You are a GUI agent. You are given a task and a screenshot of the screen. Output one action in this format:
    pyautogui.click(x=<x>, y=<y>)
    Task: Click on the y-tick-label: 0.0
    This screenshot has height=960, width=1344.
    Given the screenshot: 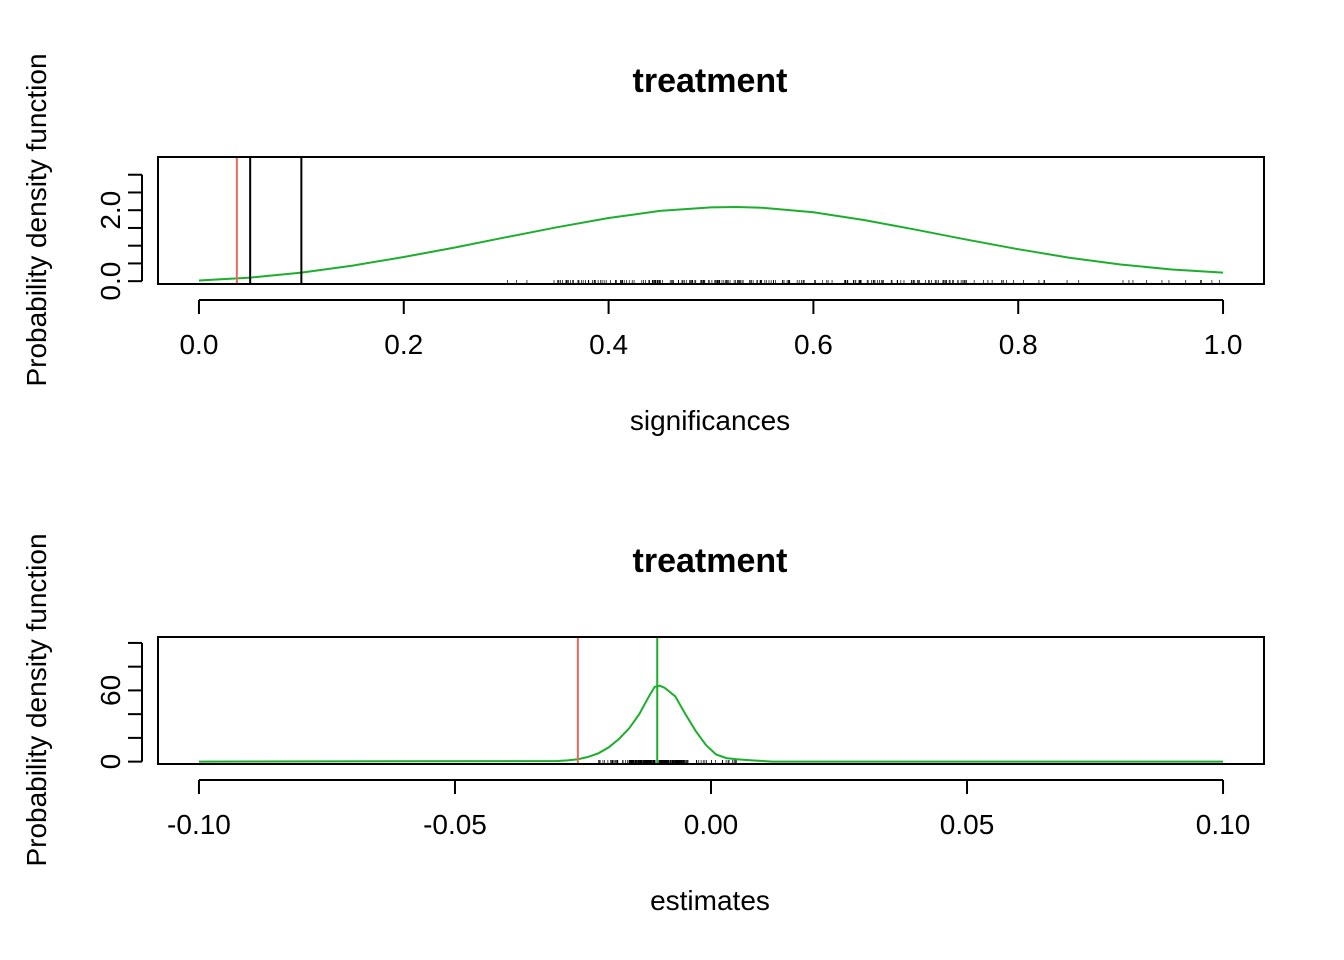 What is the action you would take?
    pyautogui.click(x=110, y=281)
    